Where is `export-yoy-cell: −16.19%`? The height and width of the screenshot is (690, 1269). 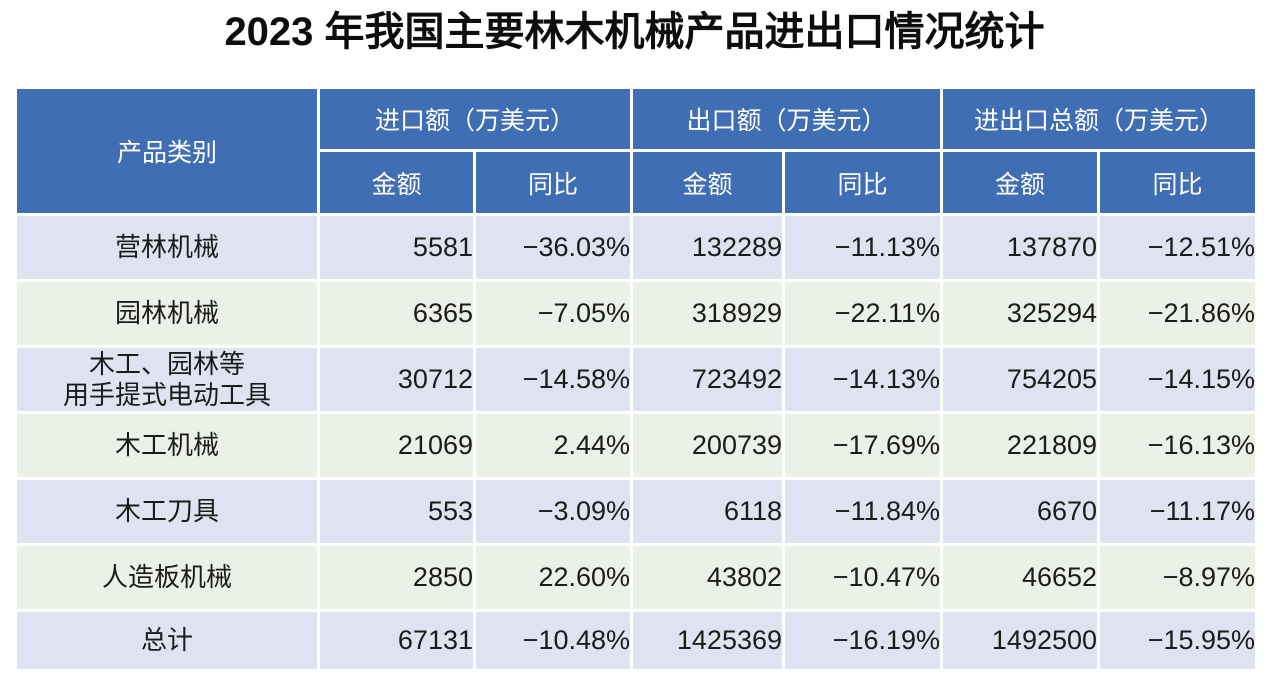
export-yoy-cell: −16.19% is located at coordinates (863, 640).